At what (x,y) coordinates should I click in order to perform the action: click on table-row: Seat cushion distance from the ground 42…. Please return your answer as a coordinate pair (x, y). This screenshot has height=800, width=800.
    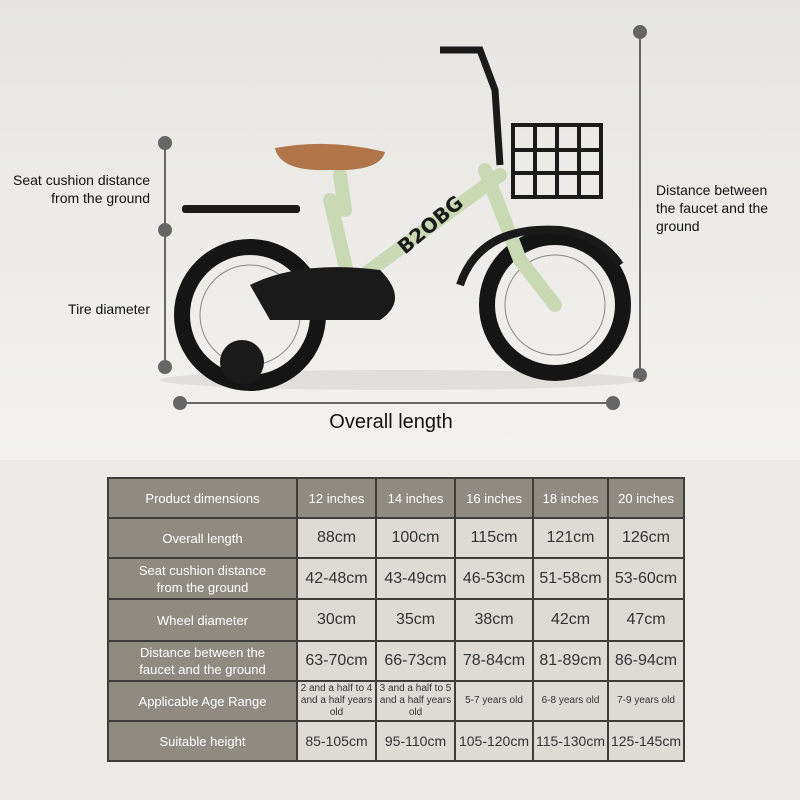
    Looking at the image, I should click on (396, 578).